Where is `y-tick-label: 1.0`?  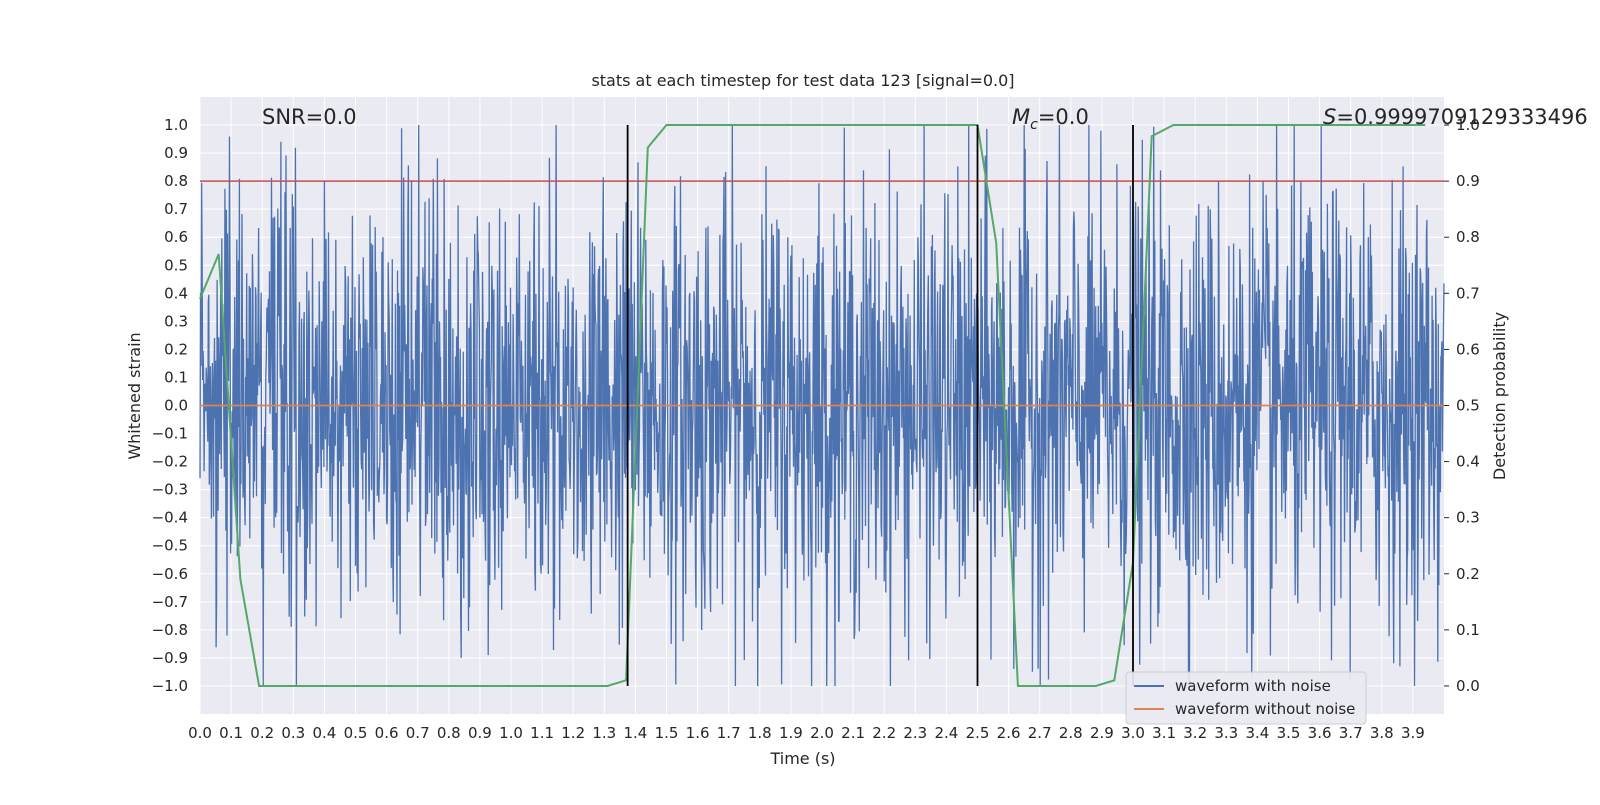 y-tick-label: 1.0 is located at coordinates (176, 125).